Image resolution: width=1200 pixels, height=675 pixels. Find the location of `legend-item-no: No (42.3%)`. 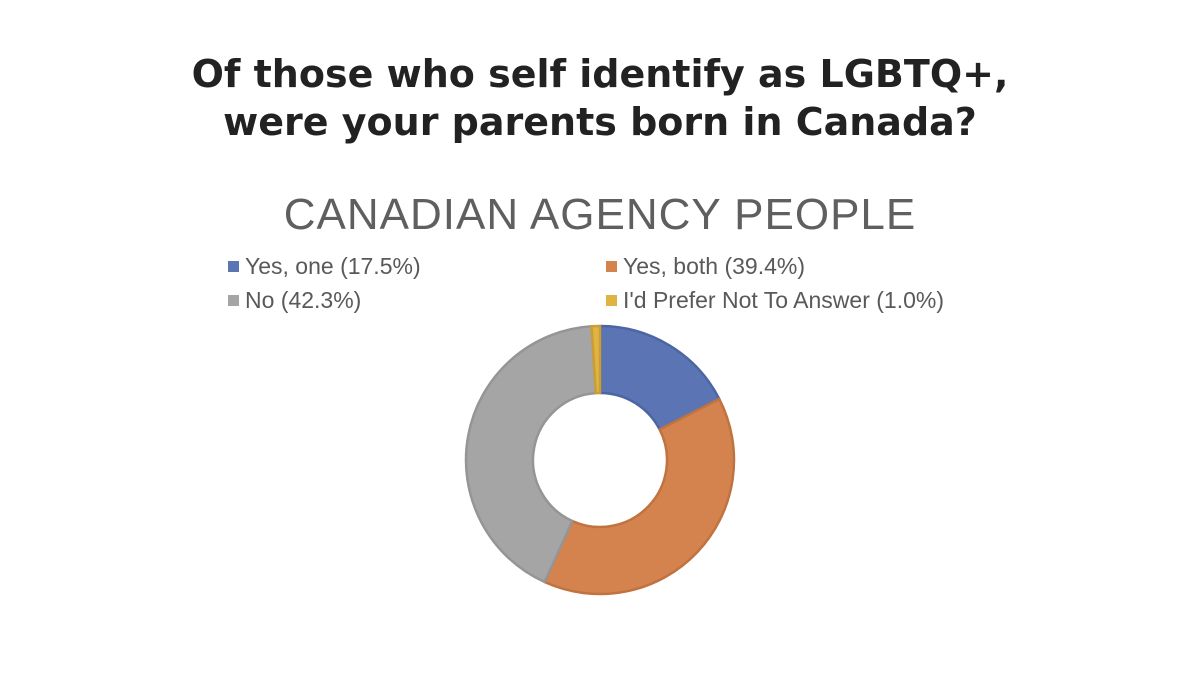

legend-item-no: No (42.3%) is located at coordinates (417, 300).